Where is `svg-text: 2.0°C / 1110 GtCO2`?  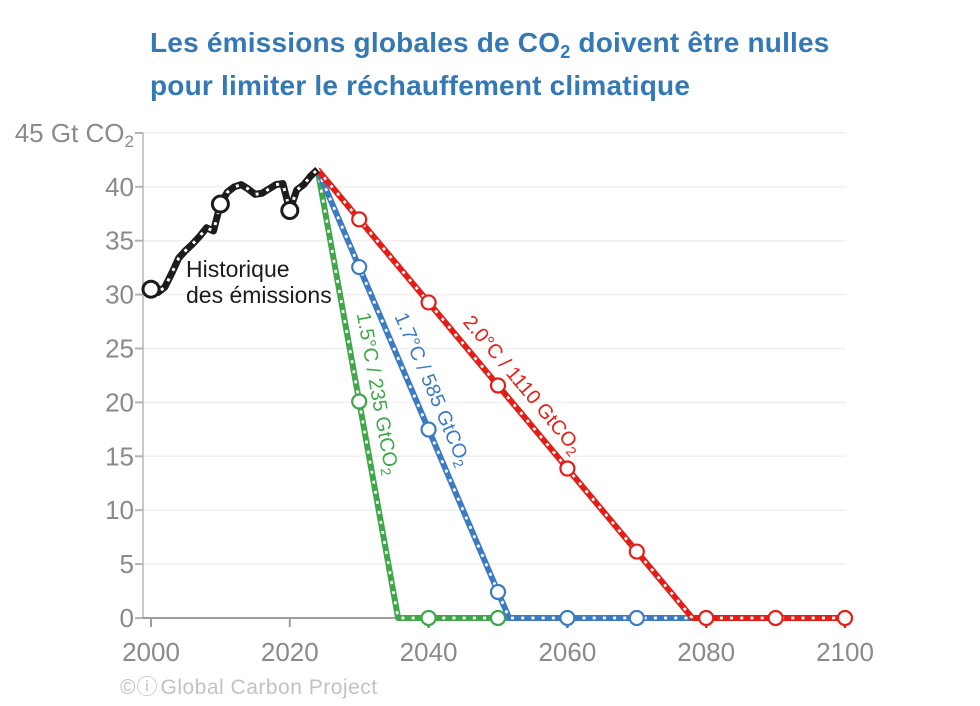
svg-text: 2.0°C / 1110 GtCO2 is located at coordinates (521, 385).